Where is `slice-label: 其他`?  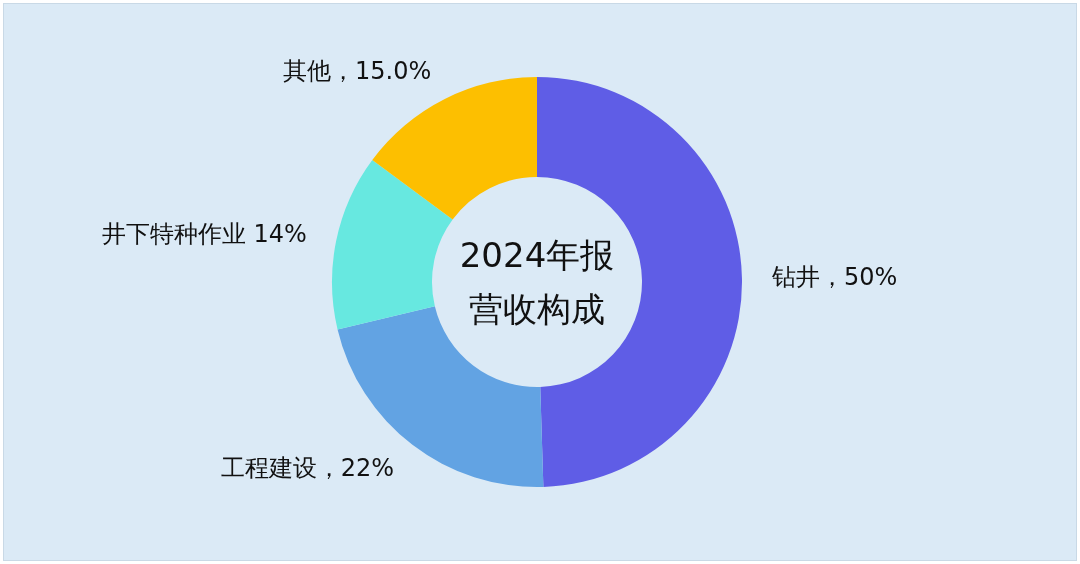 slice-label: 其他 is located at coordinates (307, 71).